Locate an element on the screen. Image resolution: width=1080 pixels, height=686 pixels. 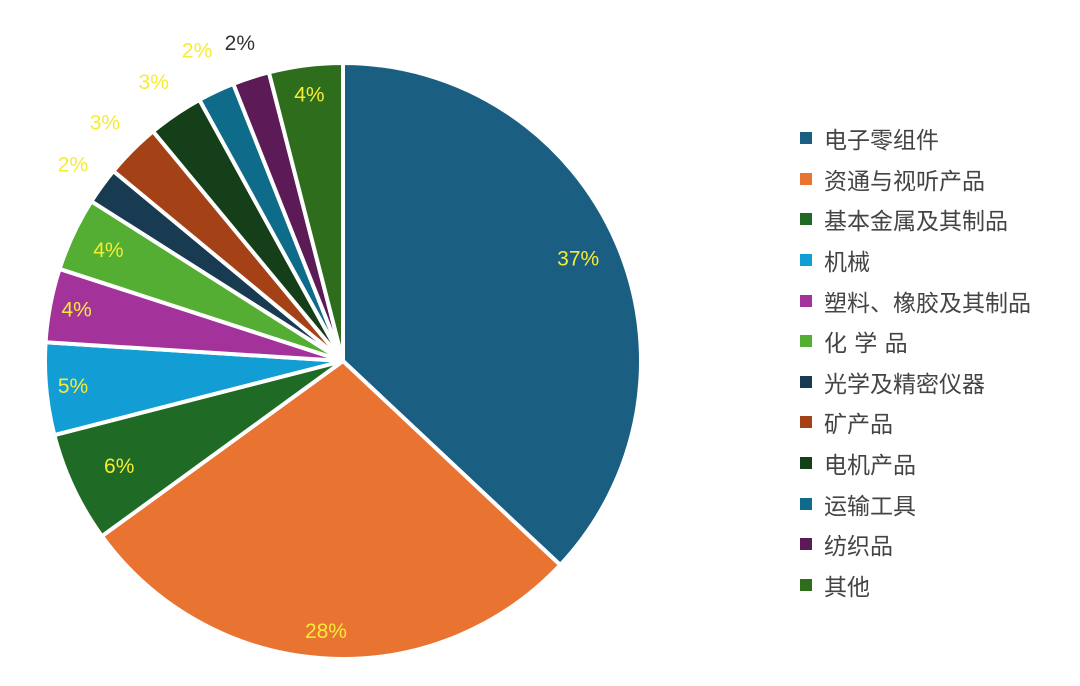
legend-item: 其他 is located at coordinates (915, 585).